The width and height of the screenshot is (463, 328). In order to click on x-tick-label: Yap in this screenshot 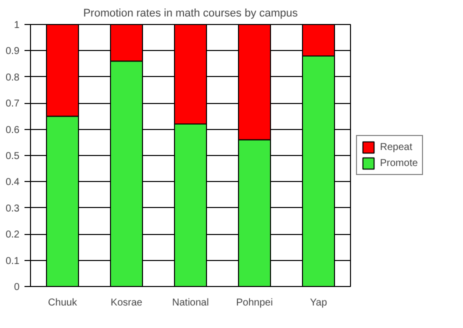, I will do `click(319, 303)`.